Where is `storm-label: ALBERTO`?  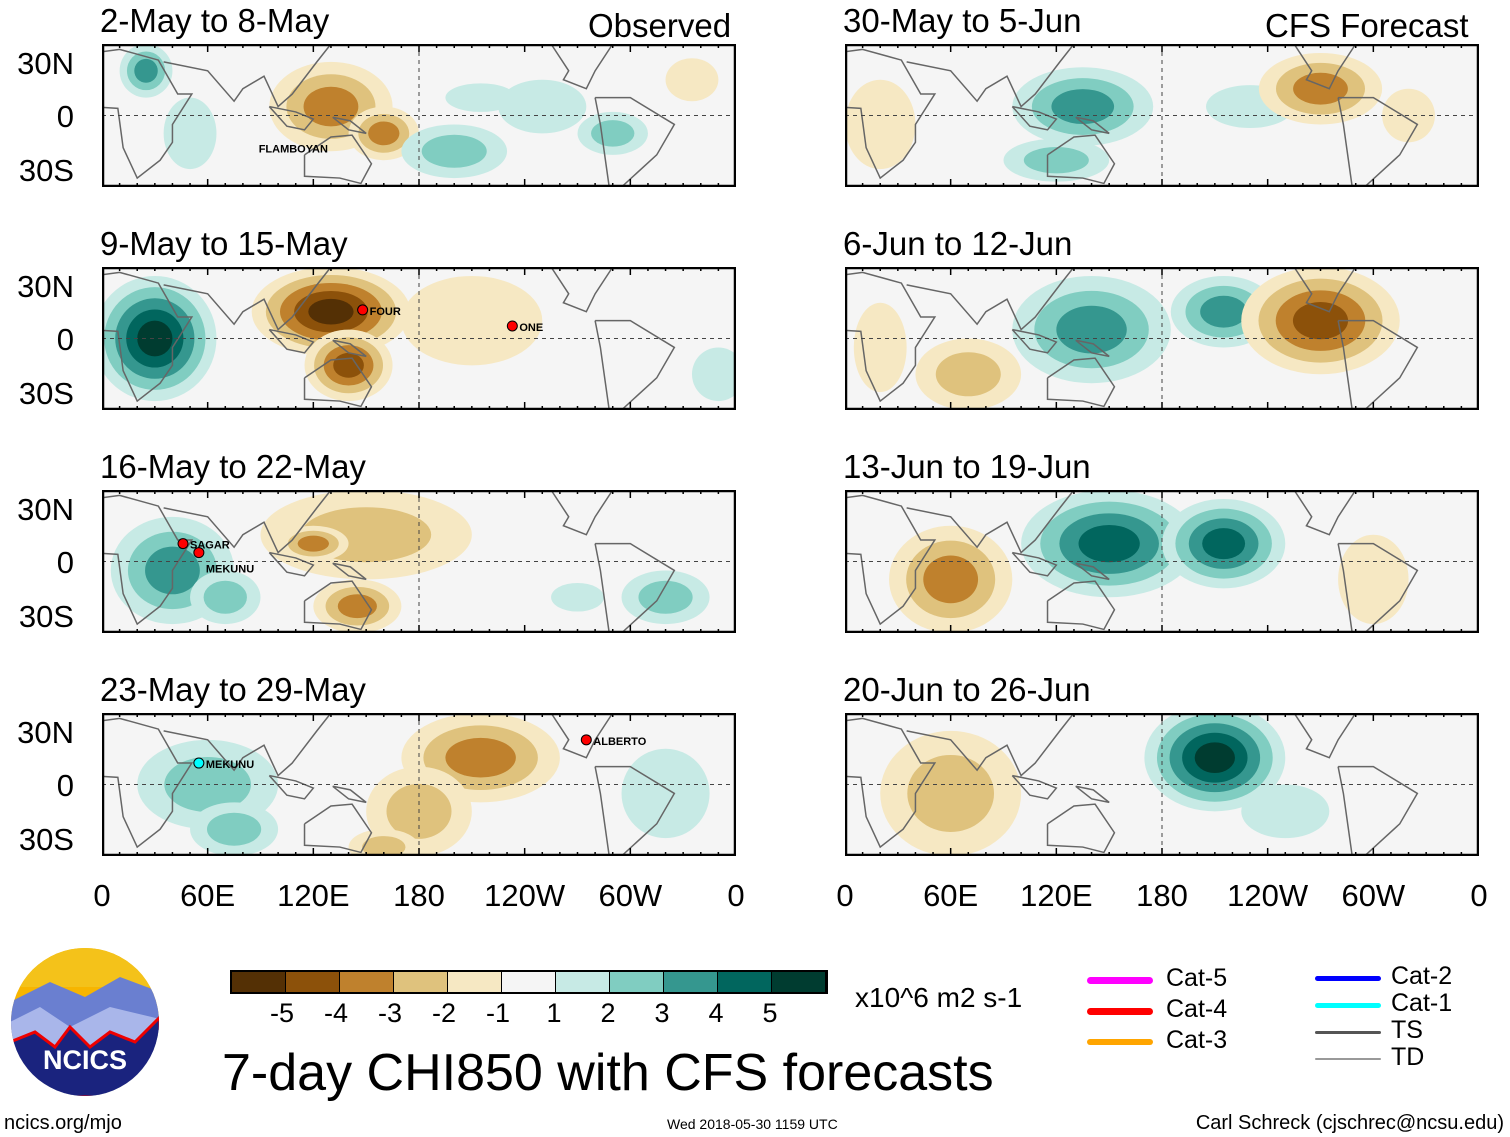
storm-label: ALBERTO is located at coordinates (619, 742).